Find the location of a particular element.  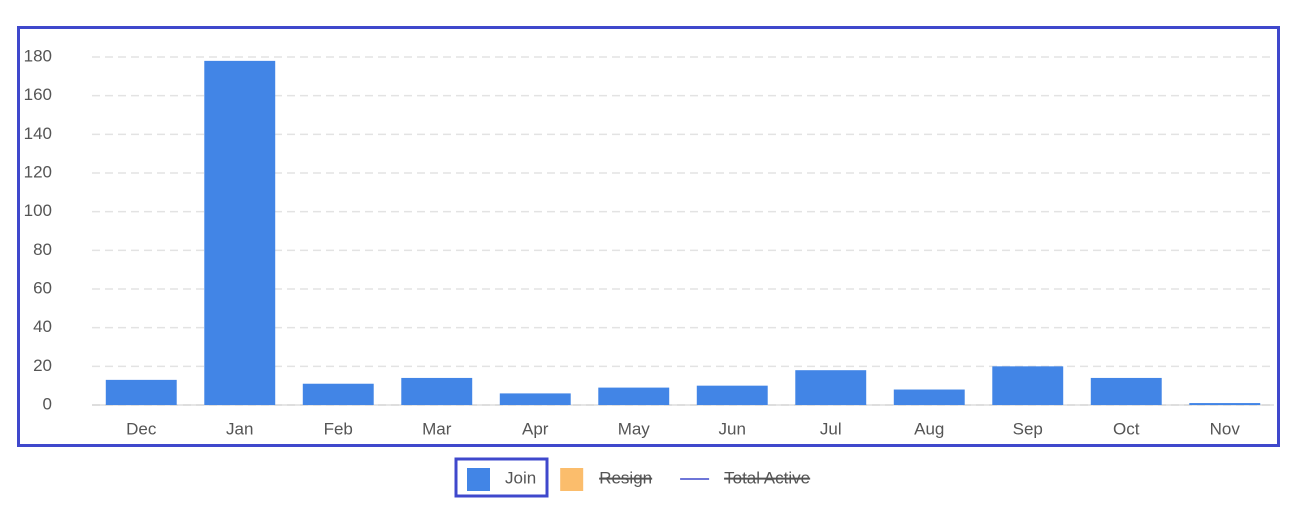

y-tick-label: 140 is located at coordinates (38, 133).